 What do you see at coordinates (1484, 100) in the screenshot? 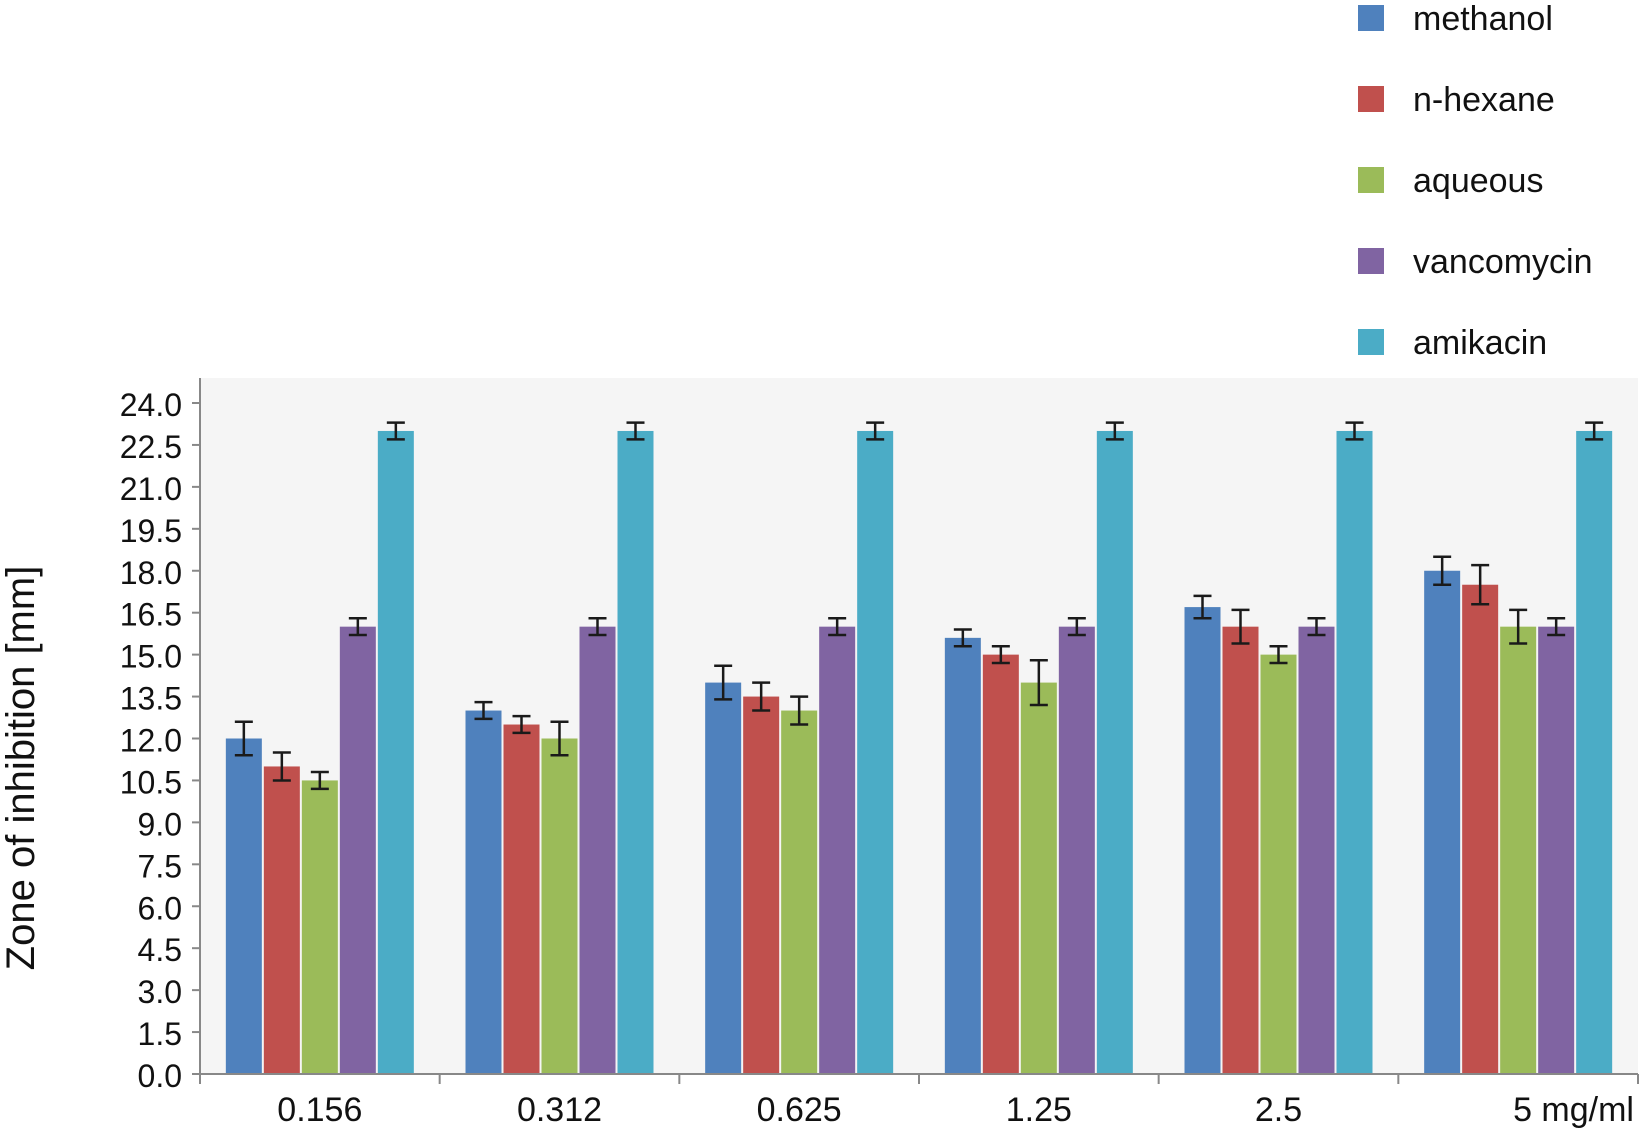
I see `legend-label: n-hexane` at bounding box center [1484, 100].